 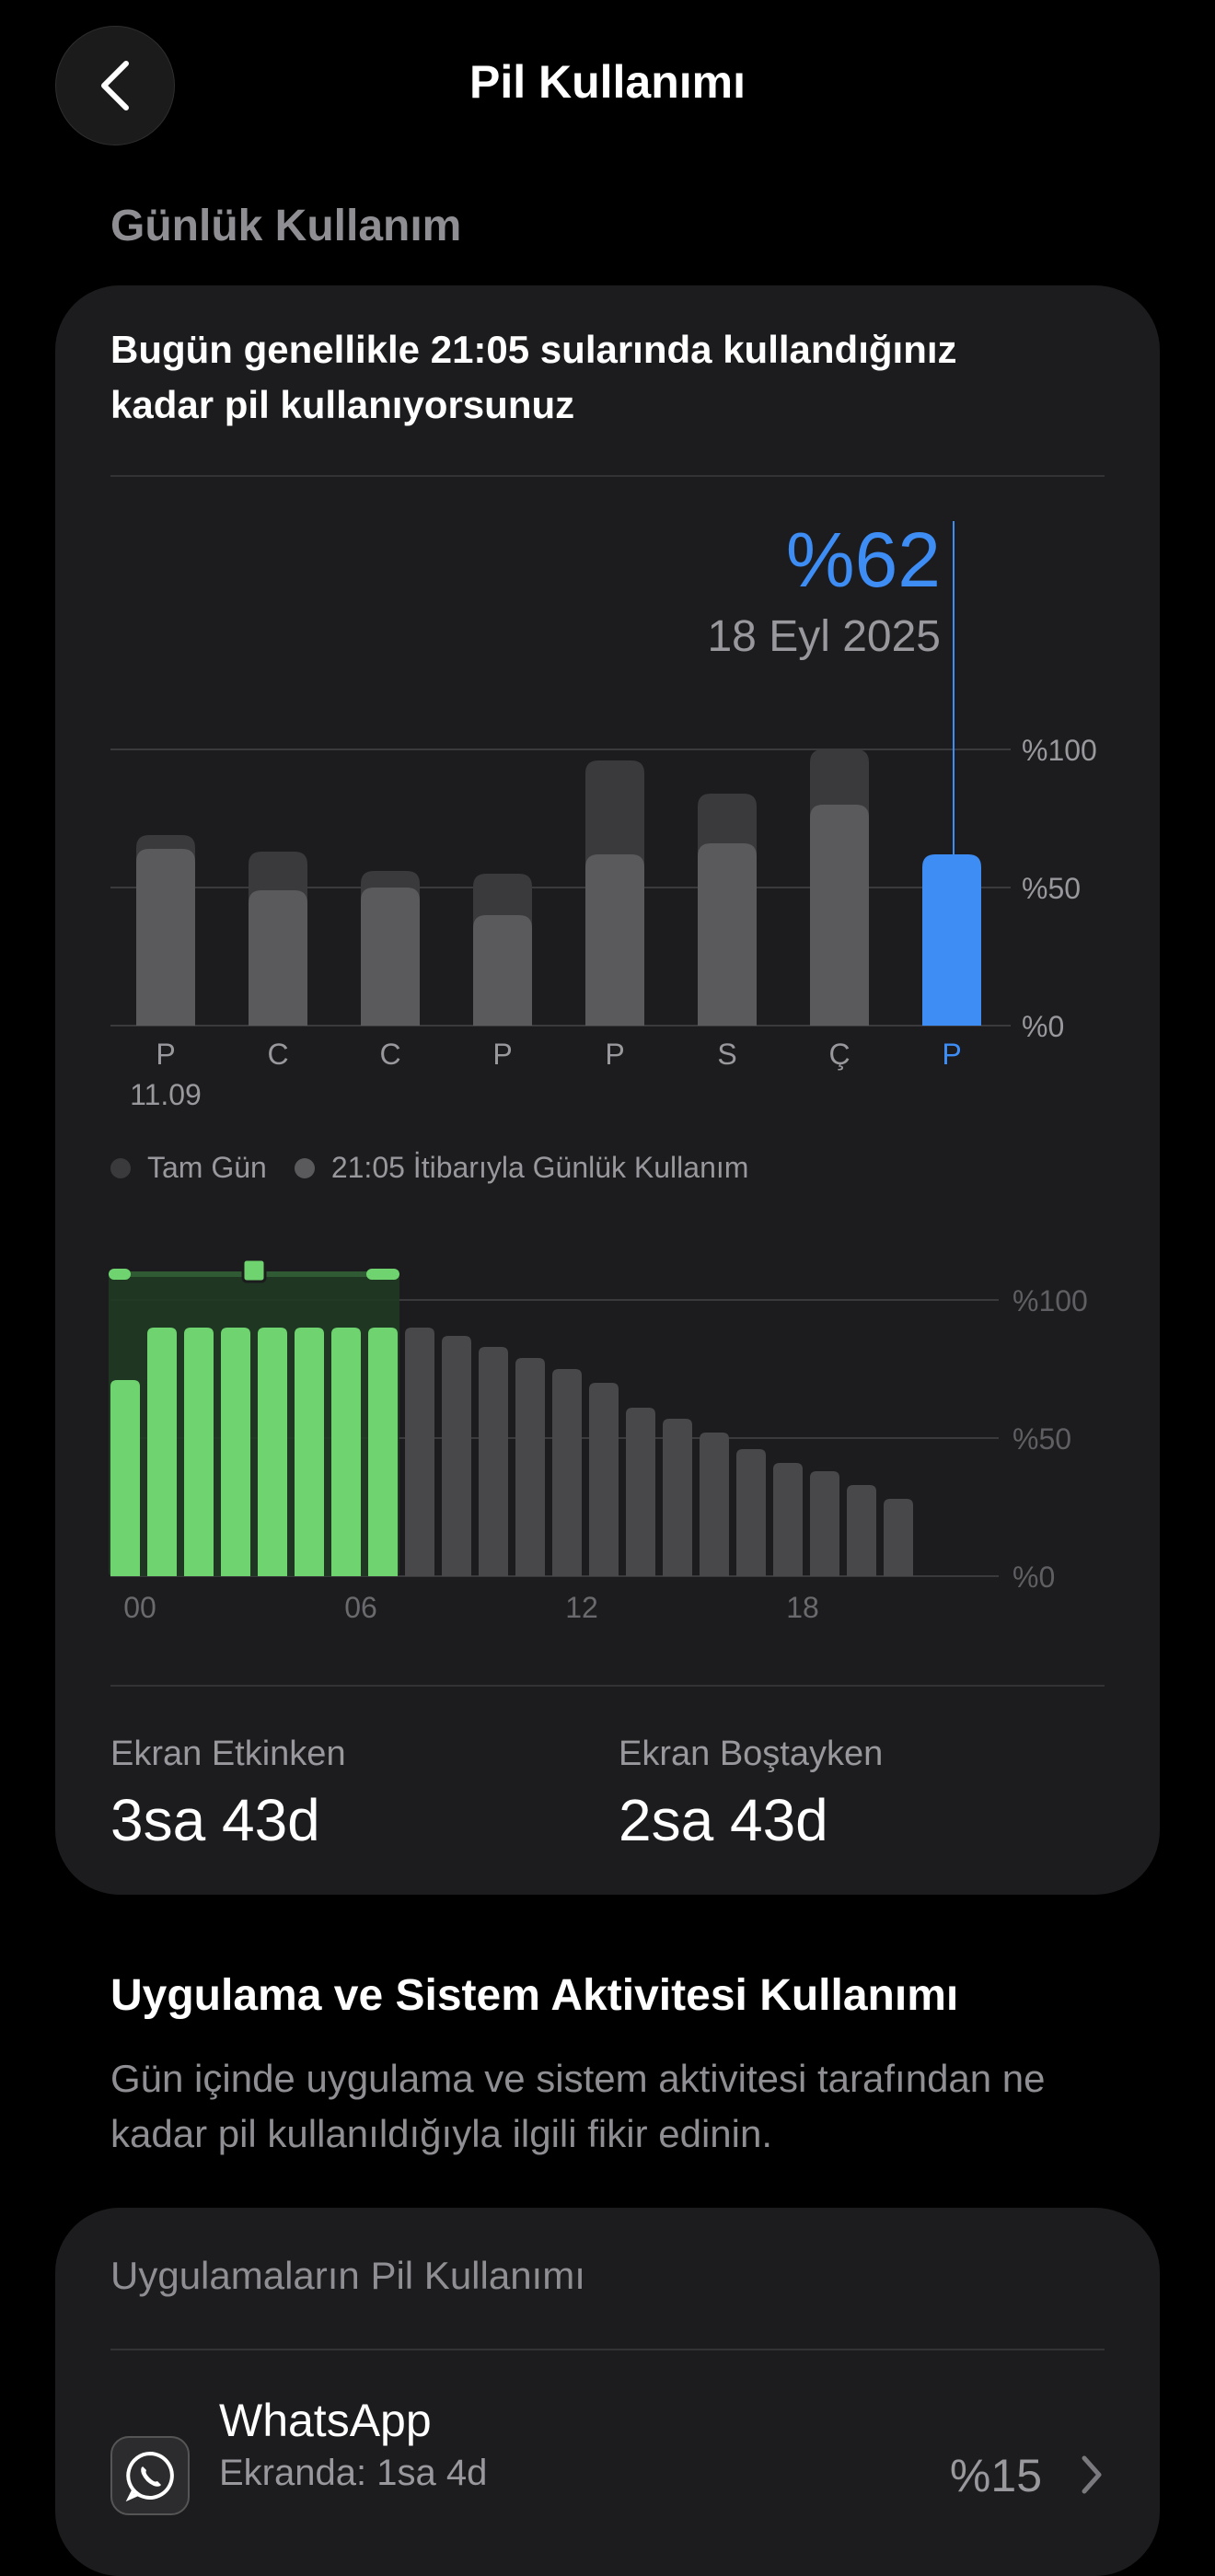 I want to click on activity-title: Uygulama ve Sistem Aktivitesi Kullanımı, so click(x=534, y=1995).